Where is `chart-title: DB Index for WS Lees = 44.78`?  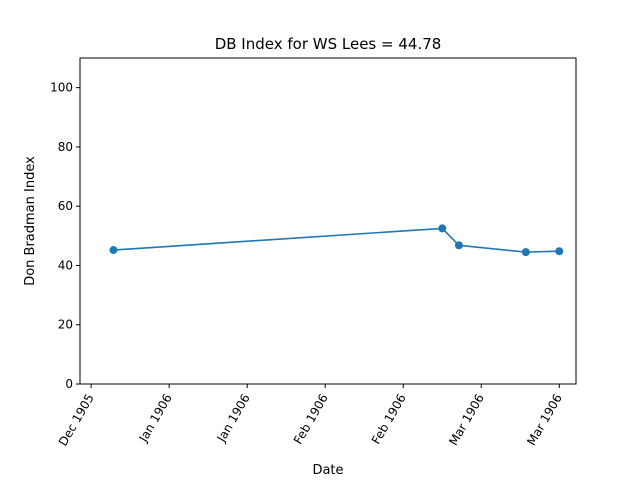 chart-title: DB Index for WS Lees = 44.78 is located at coordinates (328, 44).